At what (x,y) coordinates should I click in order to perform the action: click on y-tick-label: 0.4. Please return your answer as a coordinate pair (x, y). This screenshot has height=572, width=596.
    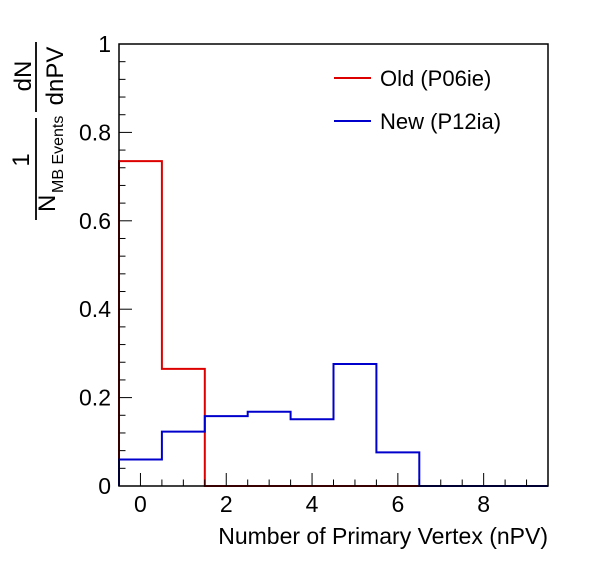
    Looking at the image, I should click on (95, 309).